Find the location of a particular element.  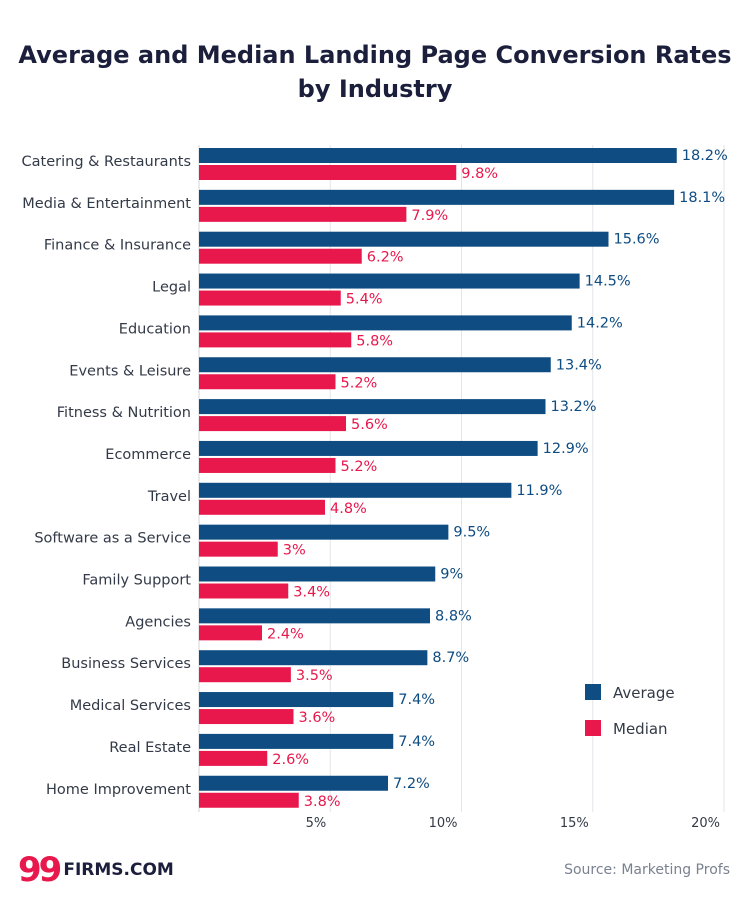

data-label-average: 7.2% is located at coordinates (411, 784).